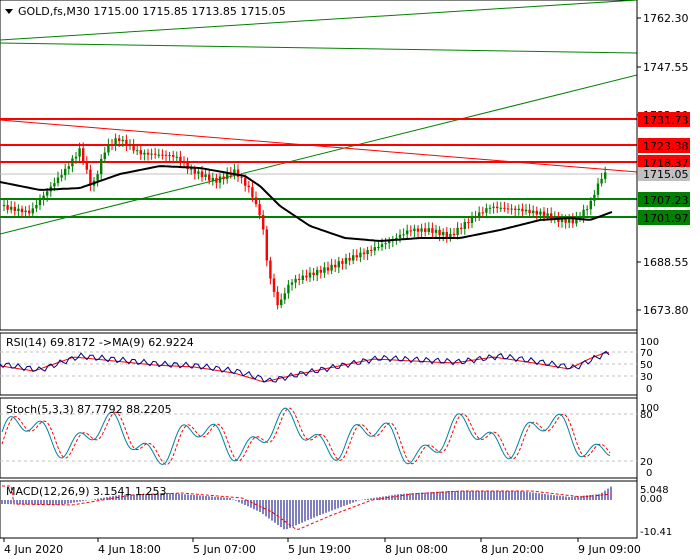 The image size is (700, 560). I want to click on rsi-line, so click(305, 366).